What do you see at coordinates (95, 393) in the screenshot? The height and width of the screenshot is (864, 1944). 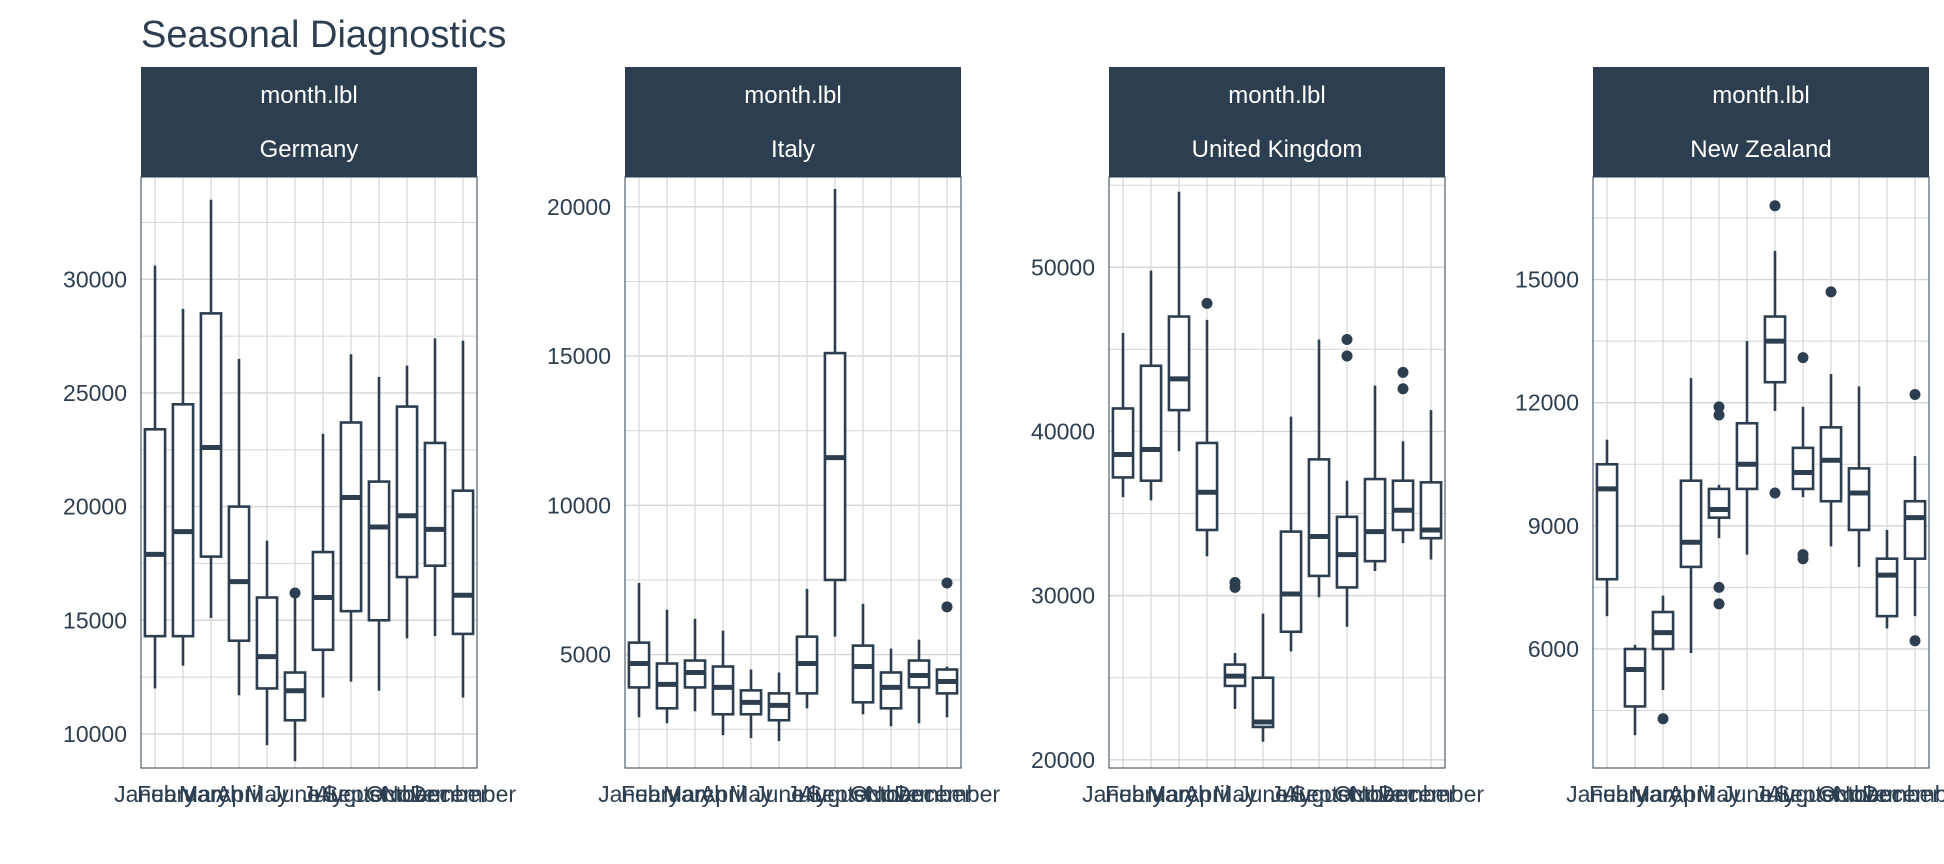 I see `y-tick-label: 25000` at bounding box center [95, 393].